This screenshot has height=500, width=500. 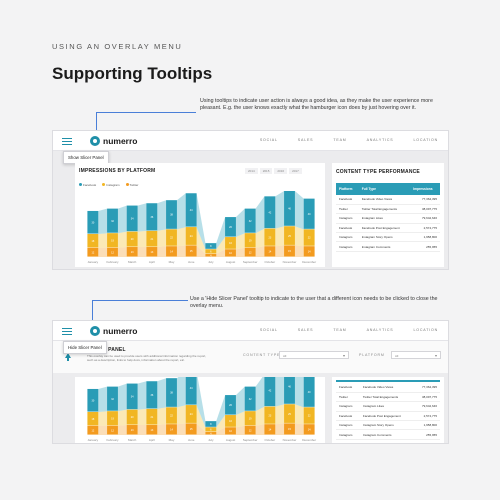 I want to click on table-row: Instagram Instagram Comments 255,955, so click(x=388, y=246).